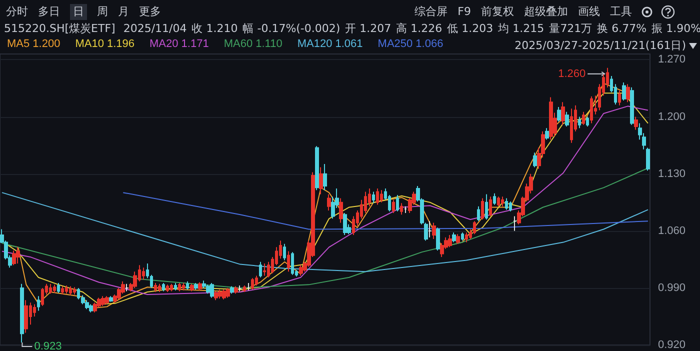 Image resolution: width=700 pixels, height=351 pixels. What do you see at coordinates (600, 46) in the screenshot?
I see `text: 2025/03/27-2025/11/21(161日)` at bounding box center [600, 46].